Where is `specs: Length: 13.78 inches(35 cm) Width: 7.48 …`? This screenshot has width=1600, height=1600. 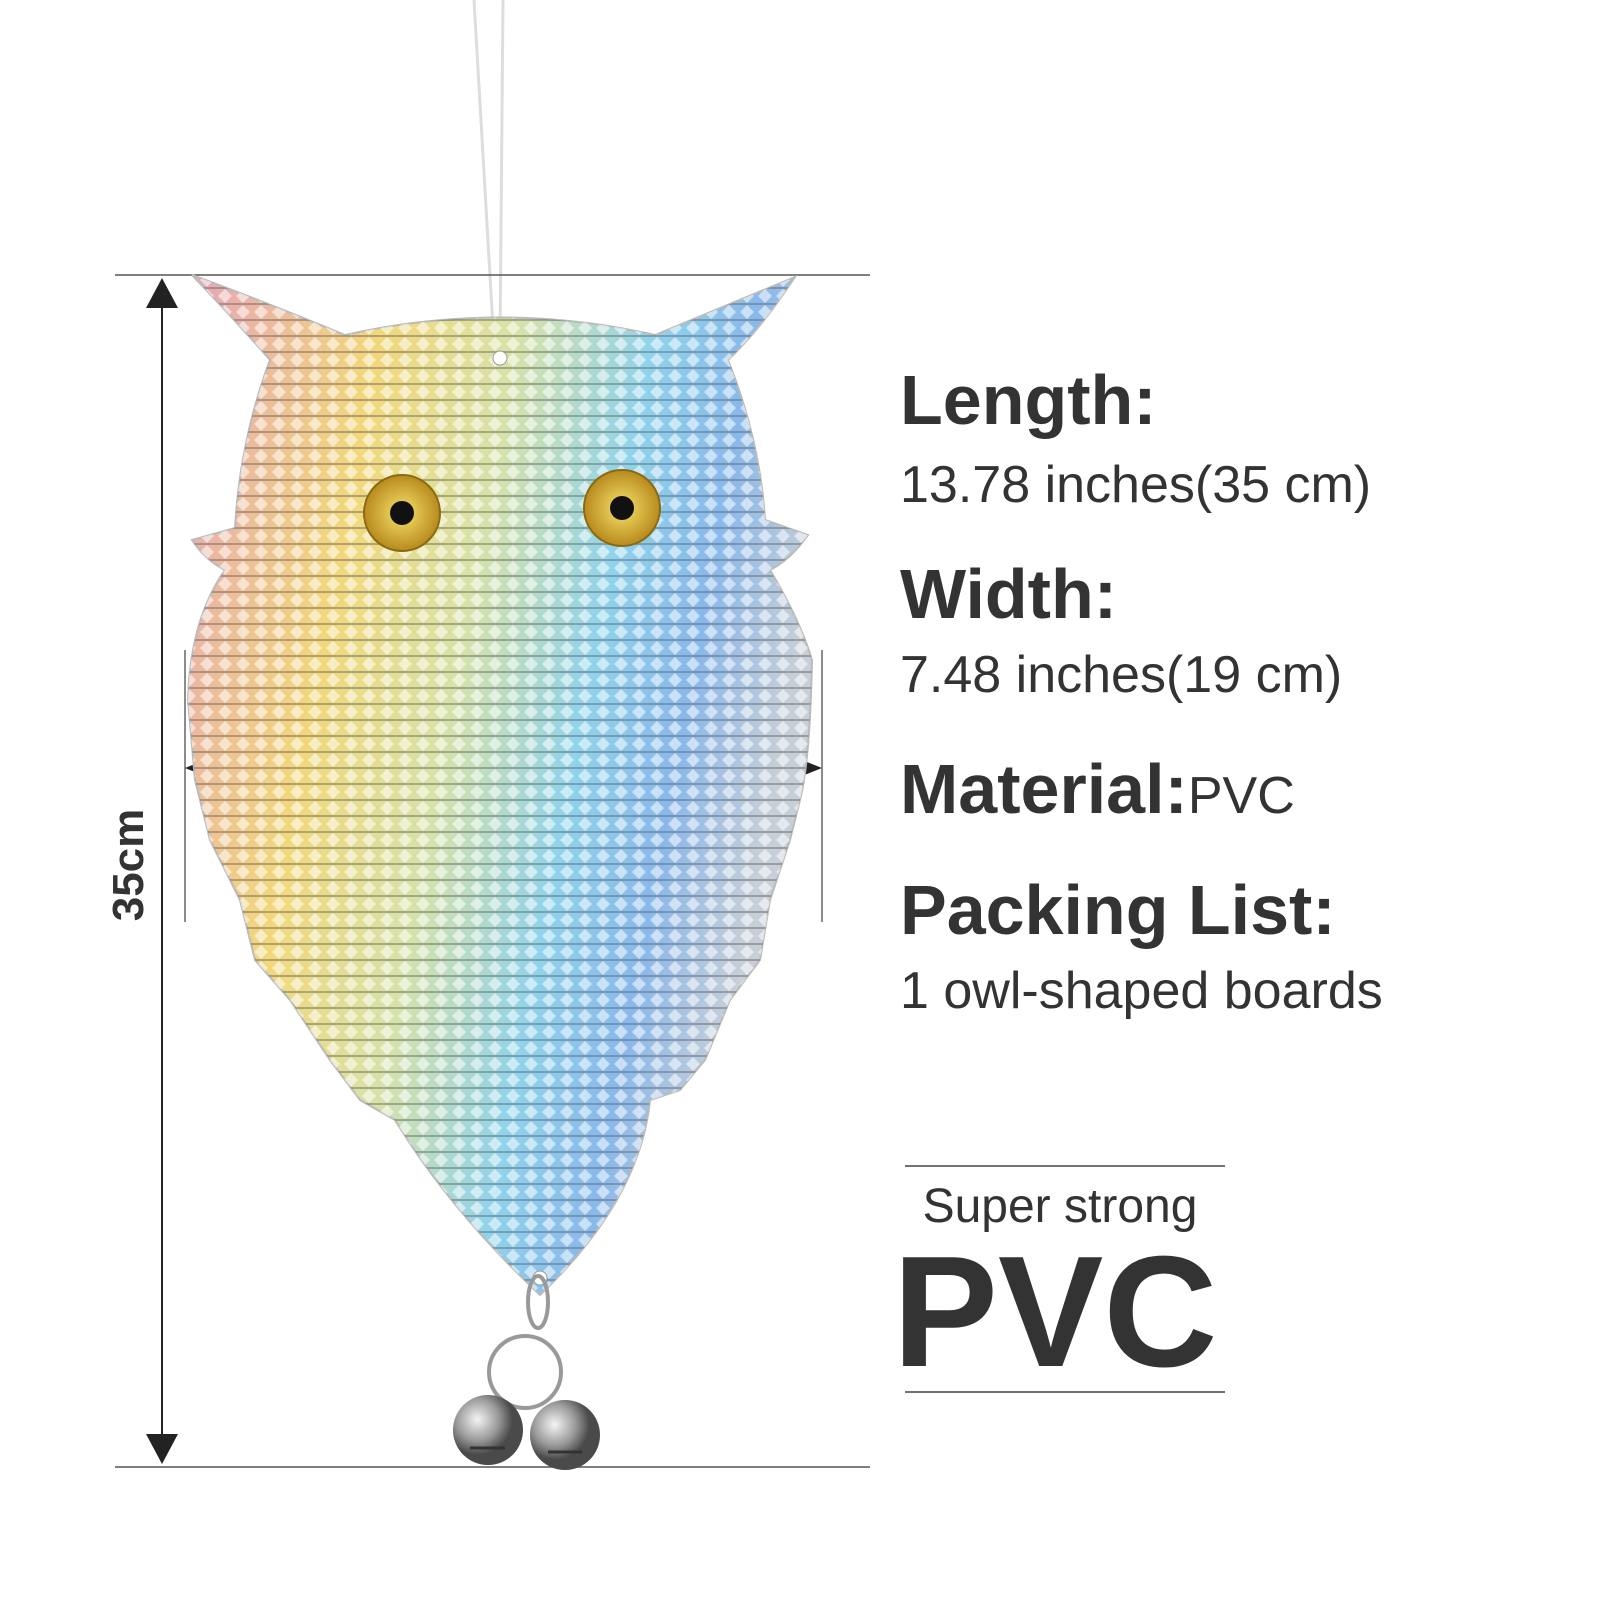 specs: Length: 13.78 inches(35 cm) Width: 7.48 … is located at coordinates (1141, 690).